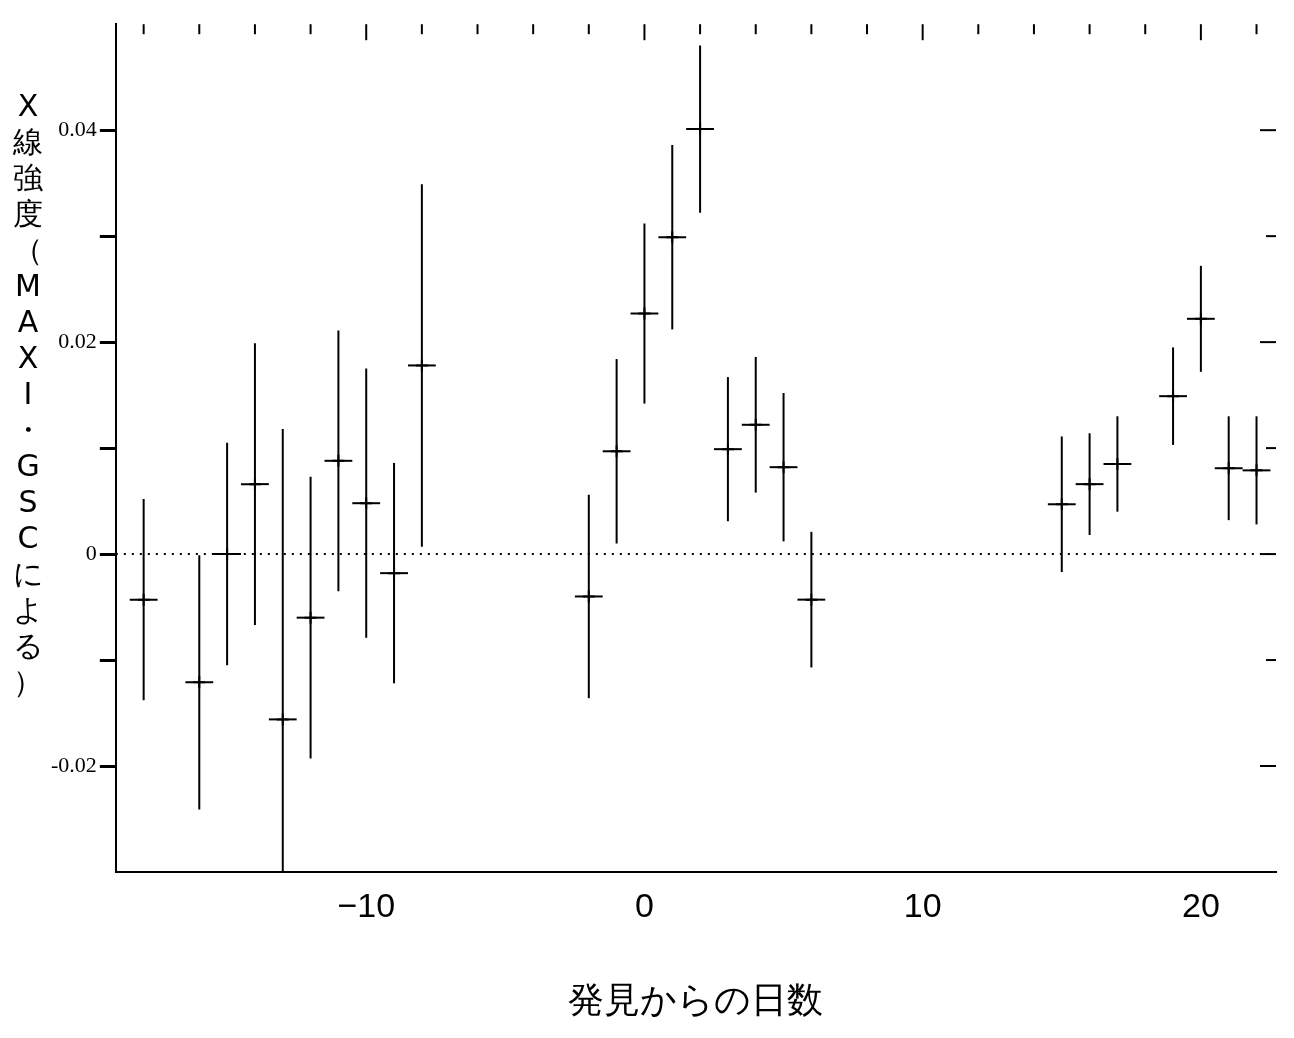 The image size is (1294, 1038). Describe the element at coordinates (644, 904) in the screenshot. I see `x-tick-label: 0` at that location.